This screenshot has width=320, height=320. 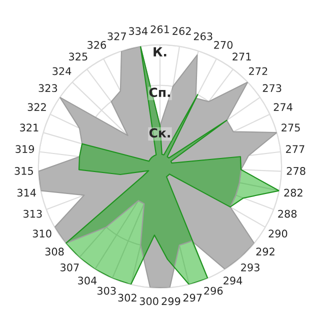 What do you see at coordinates (278, 234) in the screenshot?
I see `spoke-label: 290` at bounding box center [278, 234].